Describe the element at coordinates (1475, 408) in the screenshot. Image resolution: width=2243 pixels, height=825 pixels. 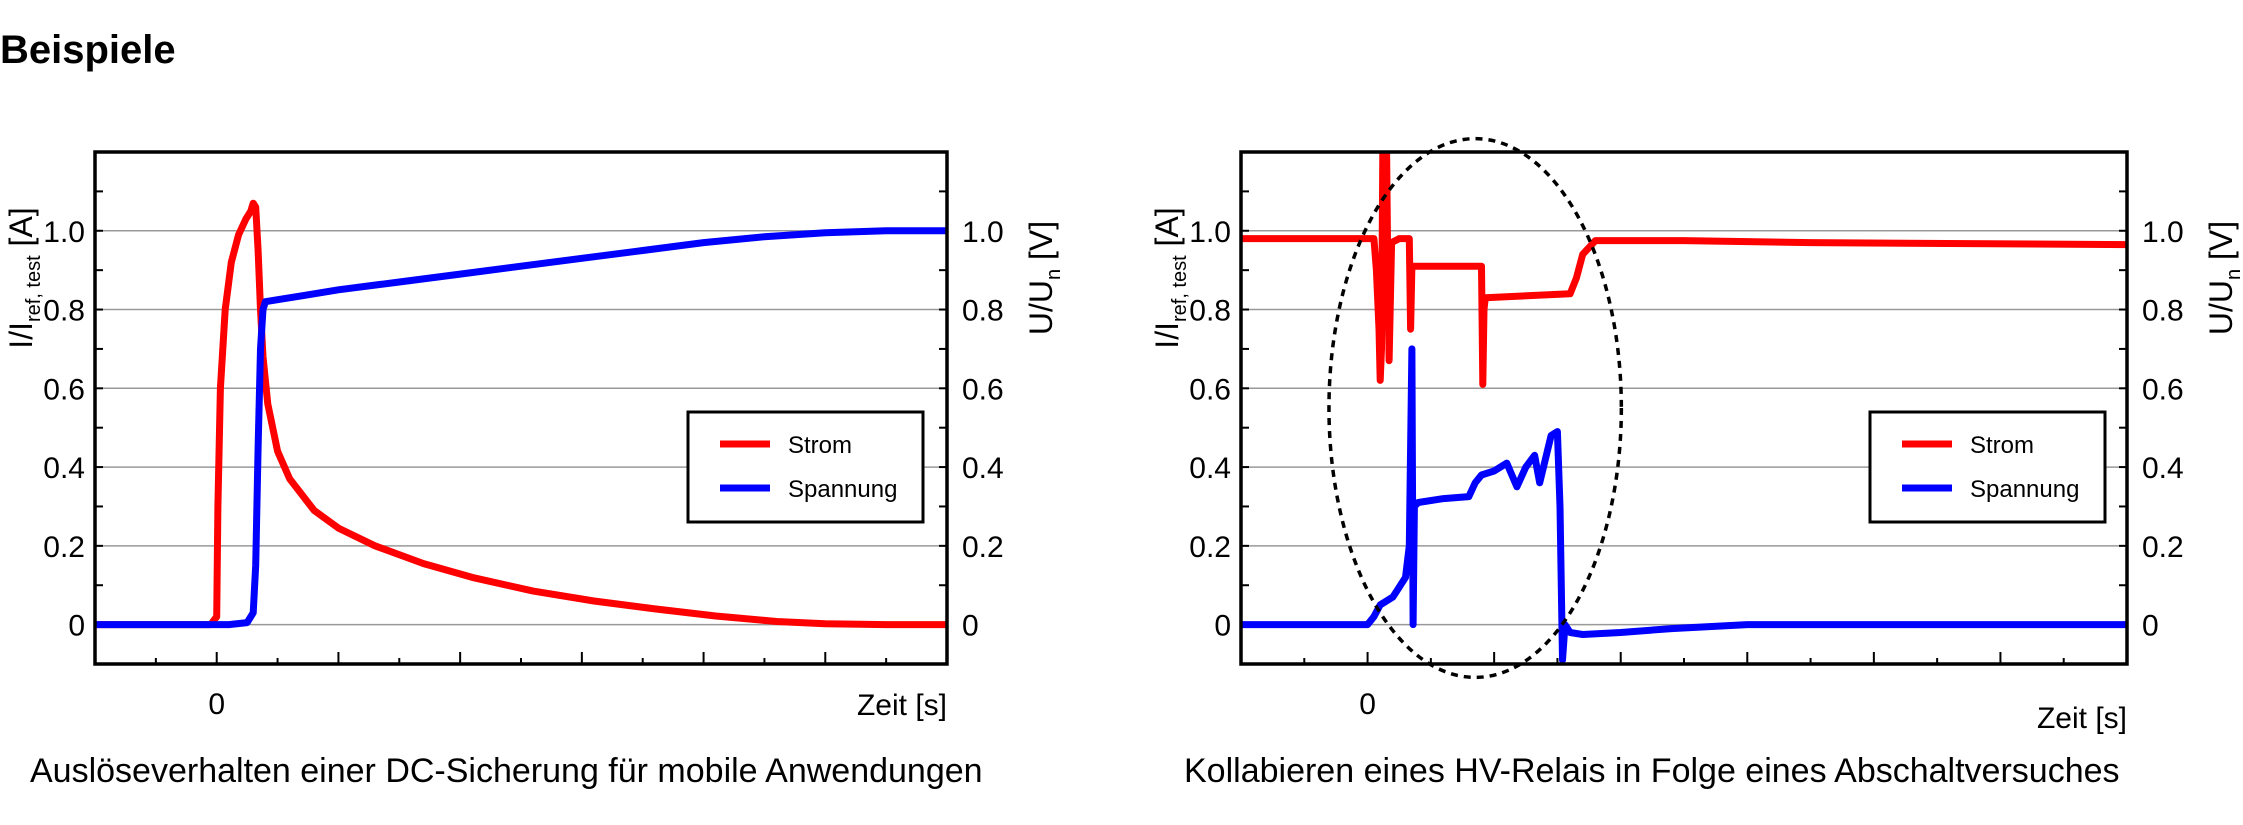
I see `annotation-ellipse` at that location.